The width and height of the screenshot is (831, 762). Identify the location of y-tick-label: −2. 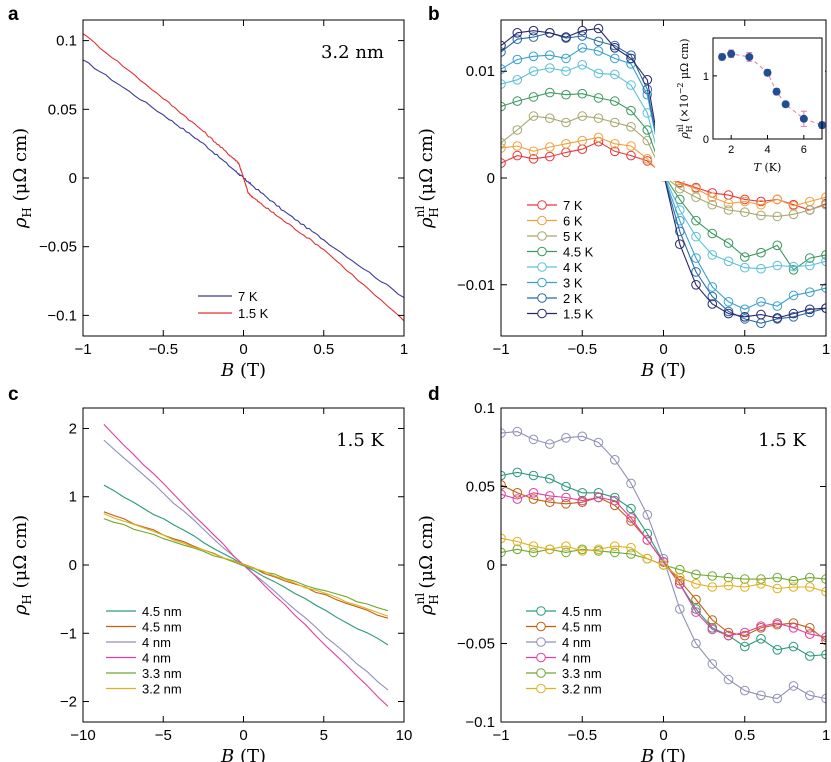
(68, 702).